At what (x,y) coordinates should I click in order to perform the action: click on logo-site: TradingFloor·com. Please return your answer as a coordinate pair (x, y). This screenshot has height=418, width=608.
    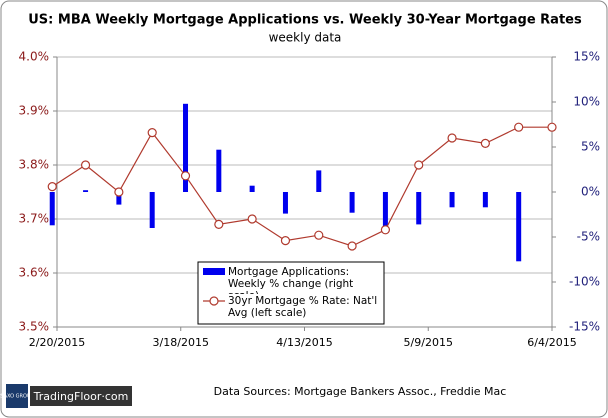
    Looking at the image, I should click on (81, 396).